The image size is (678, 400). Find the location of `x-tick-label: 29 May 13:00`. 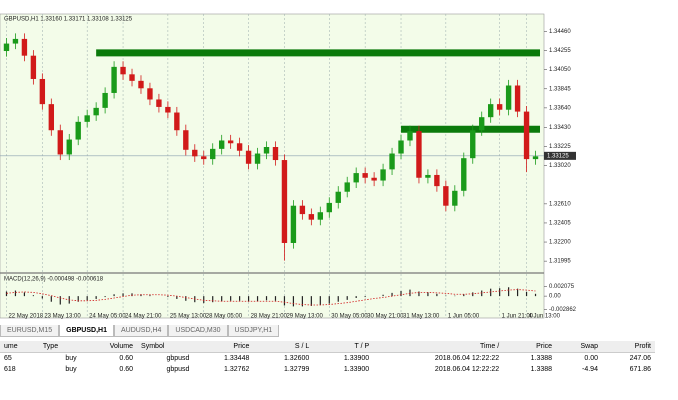

x-tick-label: 29 May 13:00 is located at coordinates (304, 317).